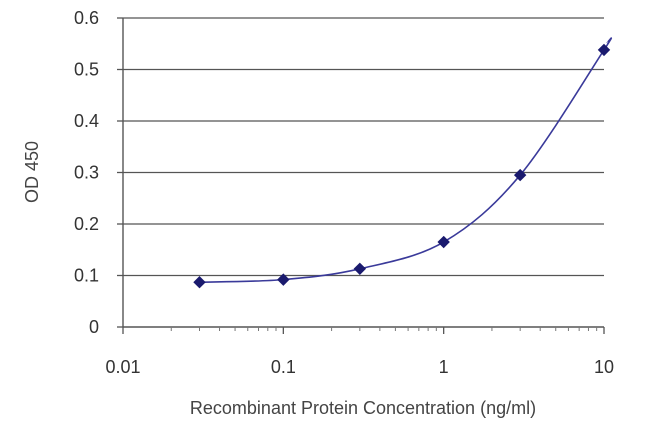 The image size is (650, 434). I want to click on y-tick-label: 0.1, so click(86, 276).